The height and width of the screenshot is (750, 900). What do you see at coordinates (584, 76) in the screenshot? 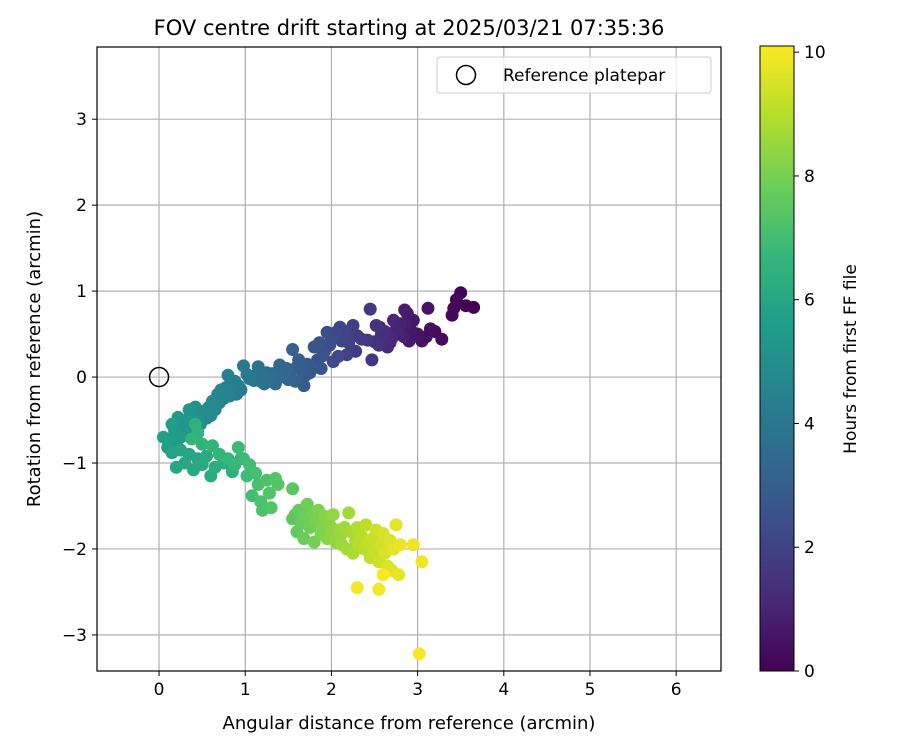
I see `legend-entry-reference: Reference platepar` at bounding box center [584, 76].